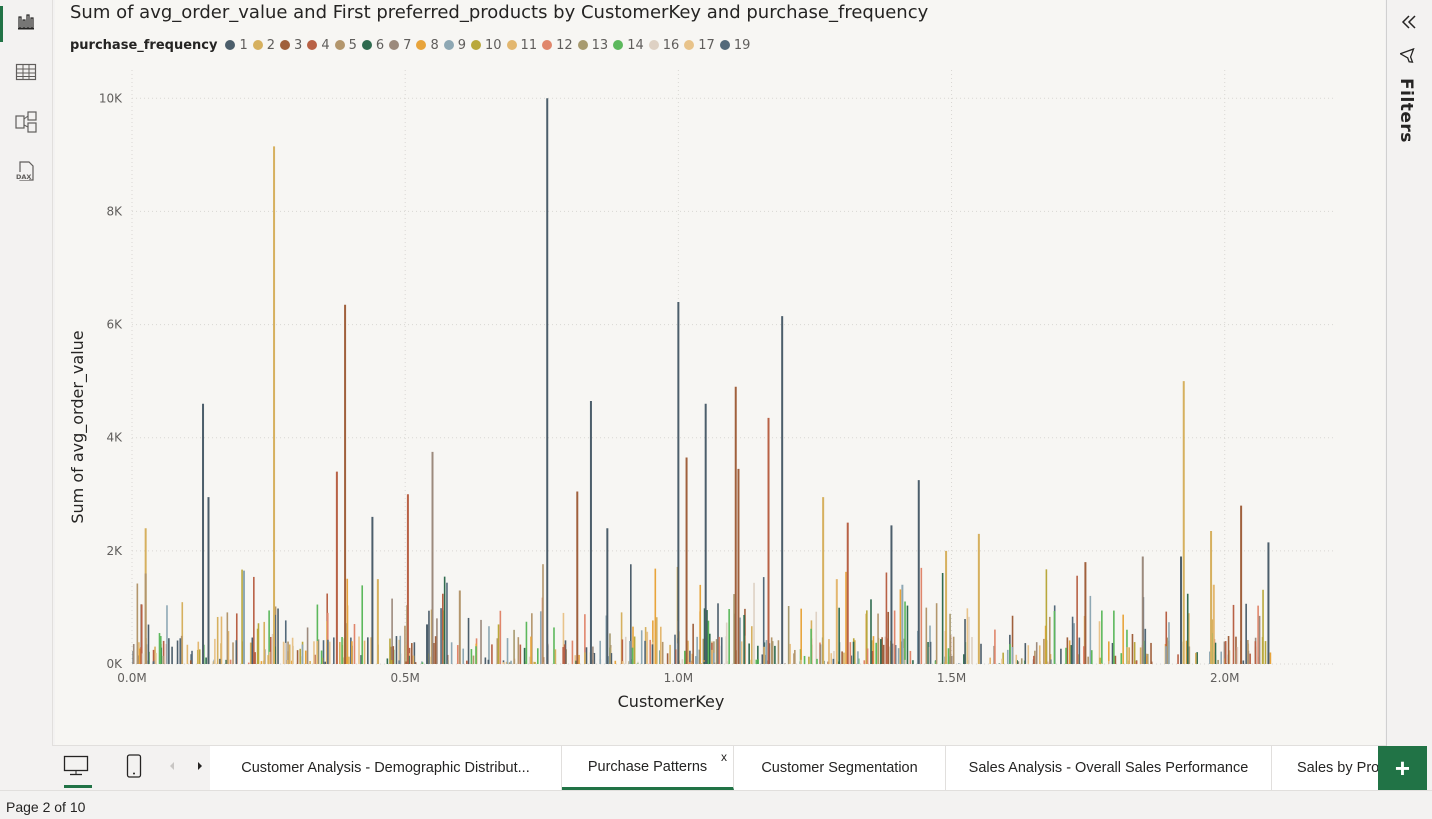 This screenshot has height=819, width=1432. Describe the element at coordinates (1408, 59) in the screenshot. I see `filter-funnel-icon` at that location.